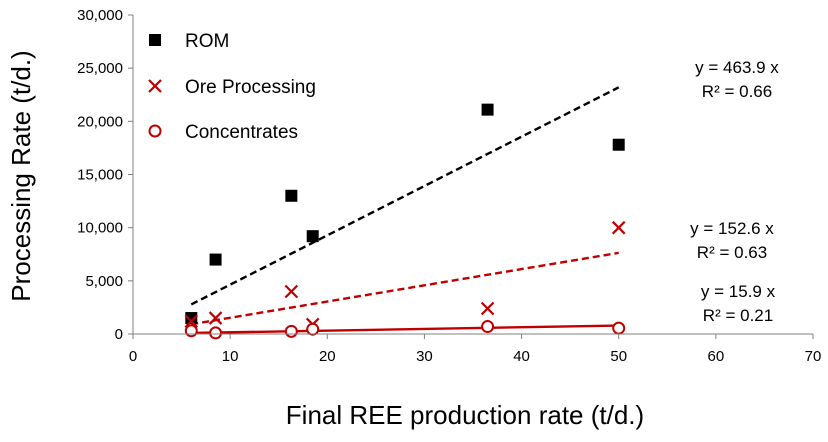  What do you see at coordinates (155, 40) in the screenshot?
I see `legend-marker-rom` at bounding box center [155, 40].